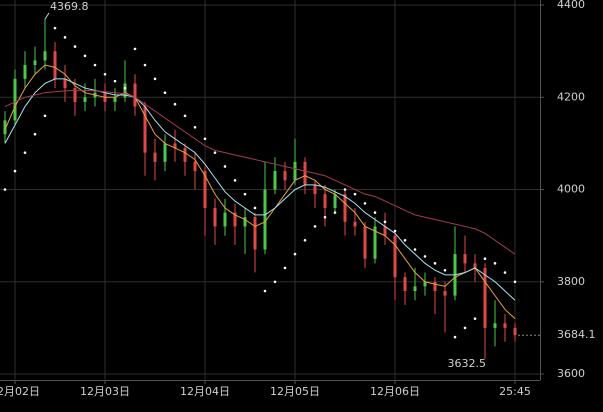  I want to click on x-tick-label: 12月02日, so click(20, 391).